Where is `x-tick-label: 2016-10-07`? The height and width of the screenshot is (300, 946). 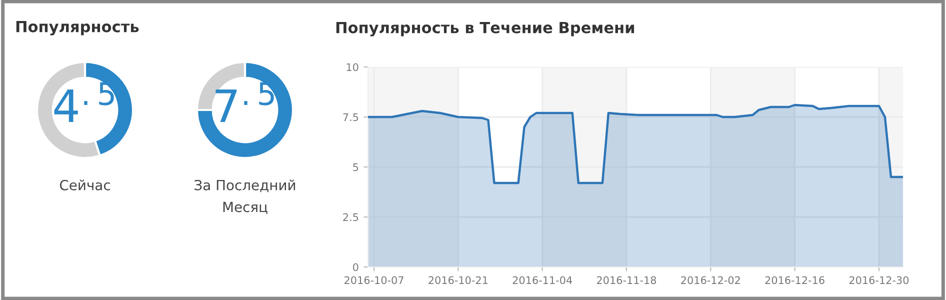
x-tick-label: 2016-10-07 is located at coordinates (374, 280).